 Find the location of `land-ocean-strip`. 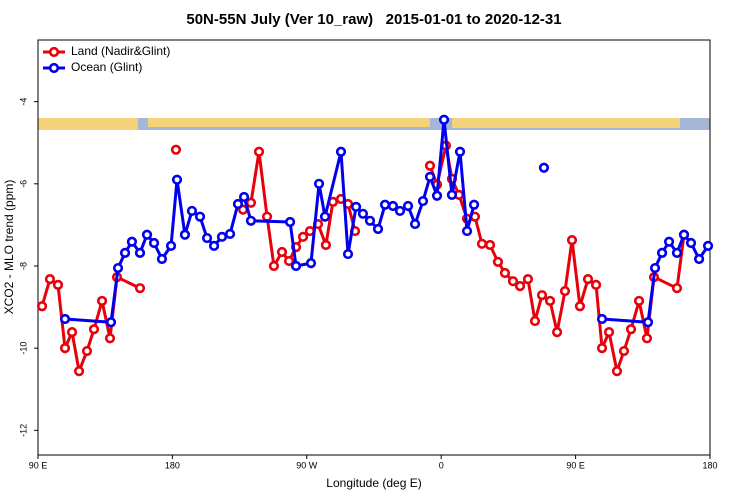

land-ocean-strip is located at coordinates (374, 124).